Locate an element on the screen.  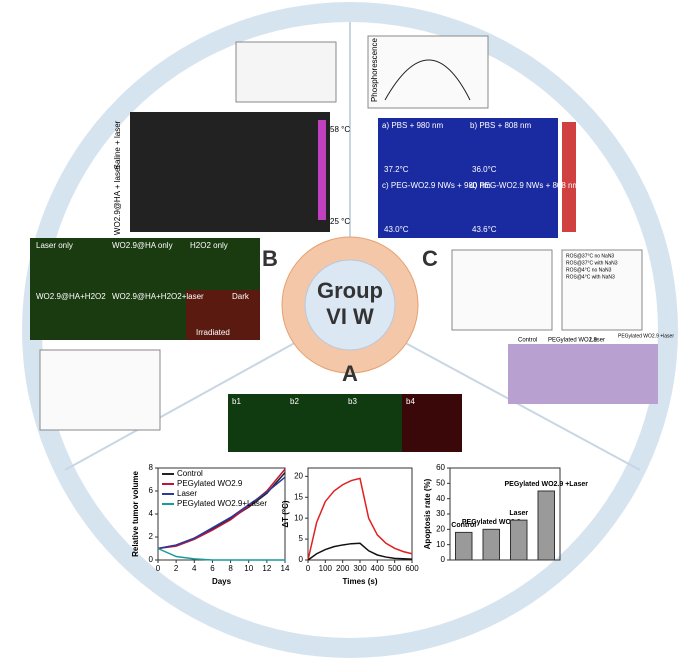
bar-label: Control is located at coordinates (463, 525).